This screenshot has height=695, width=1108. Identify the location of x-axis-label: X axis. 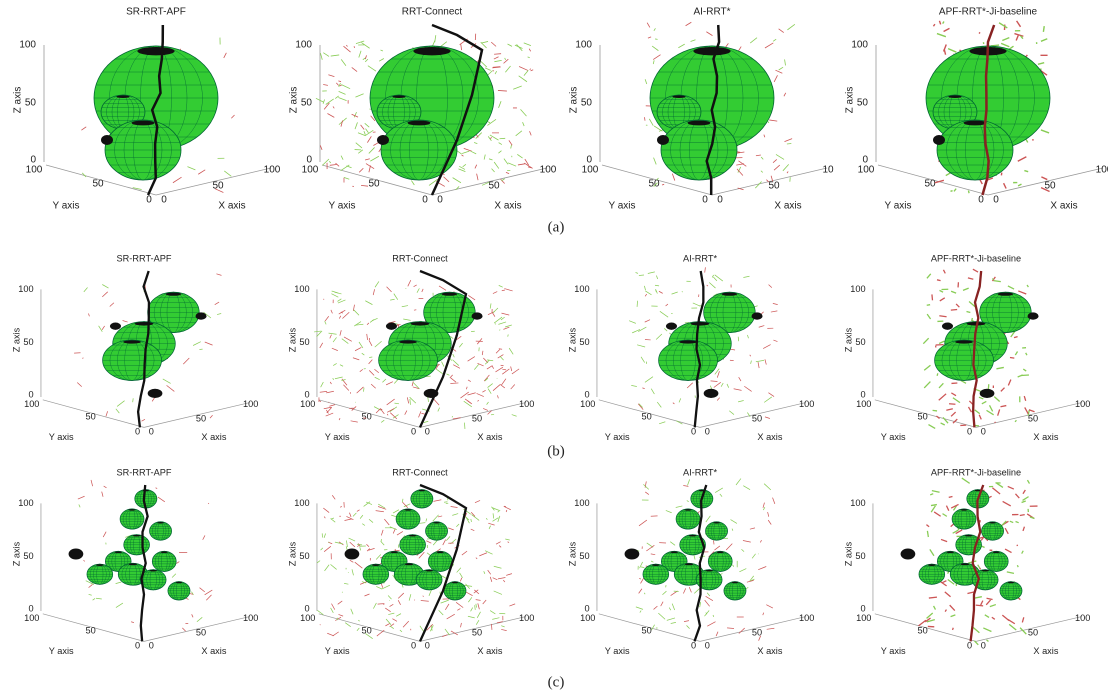
(769, 437).